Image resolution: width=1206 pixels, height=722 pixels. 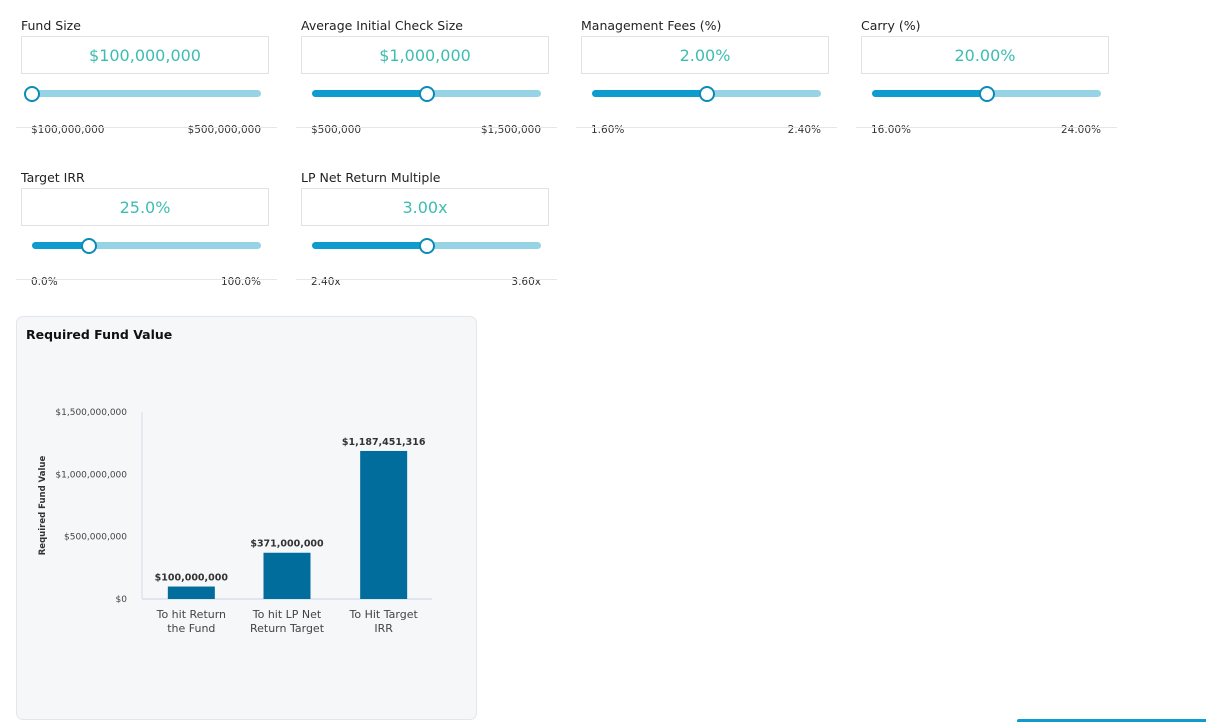 I want to click on target-irr-input: 25.0%, so click(x=145, y=207).